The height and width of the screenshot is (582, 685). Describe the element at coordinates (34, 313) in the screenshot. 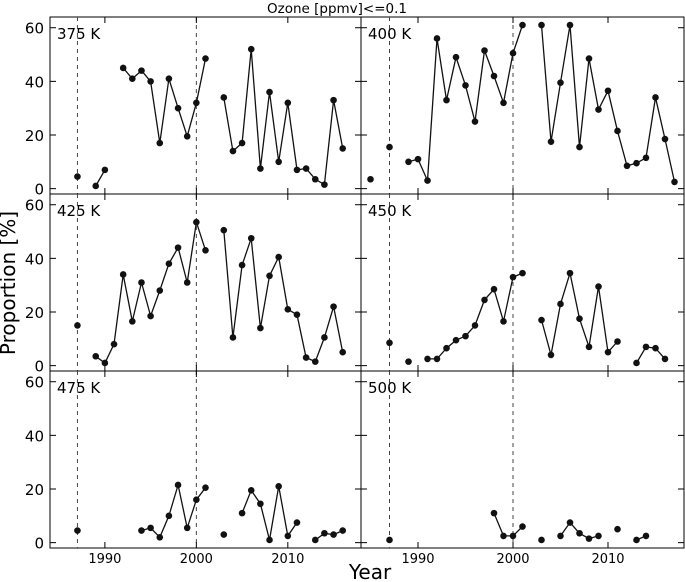

I see `y-tick-label: 20` at that location.